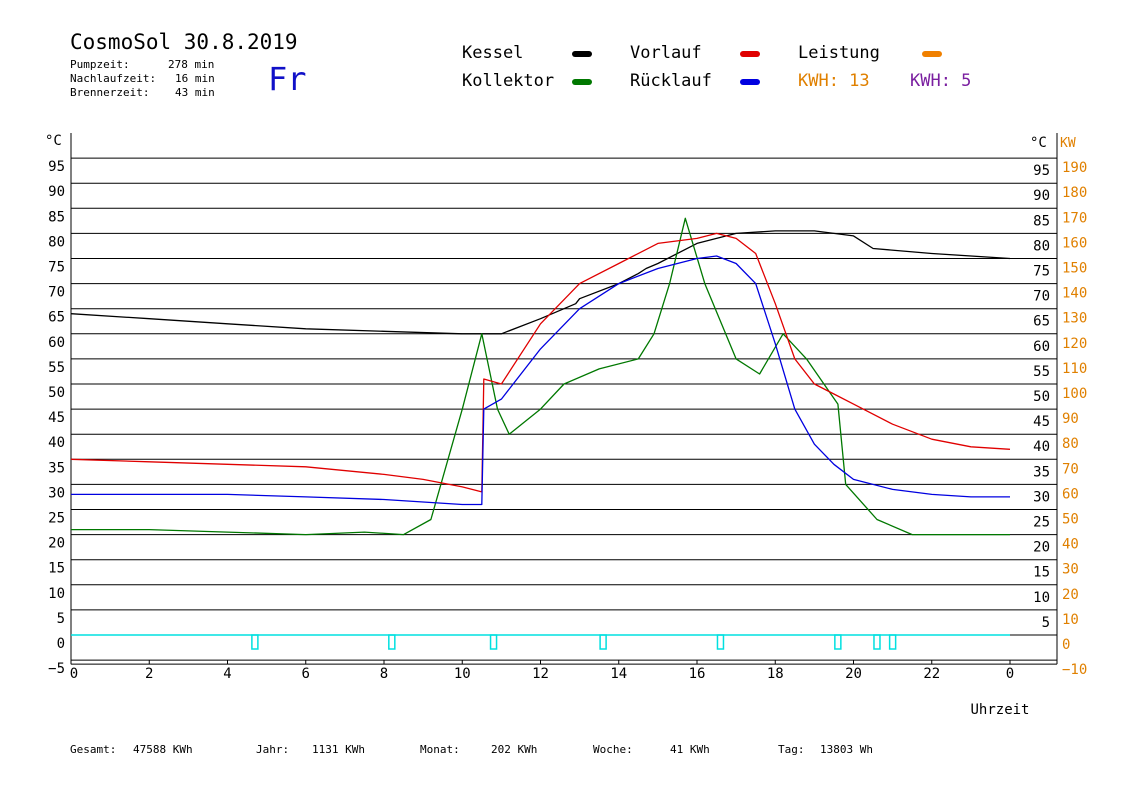  Describe the element at coordinates (932, 54) in the screenshot. I see `legend-leistung-swatch` at that location.